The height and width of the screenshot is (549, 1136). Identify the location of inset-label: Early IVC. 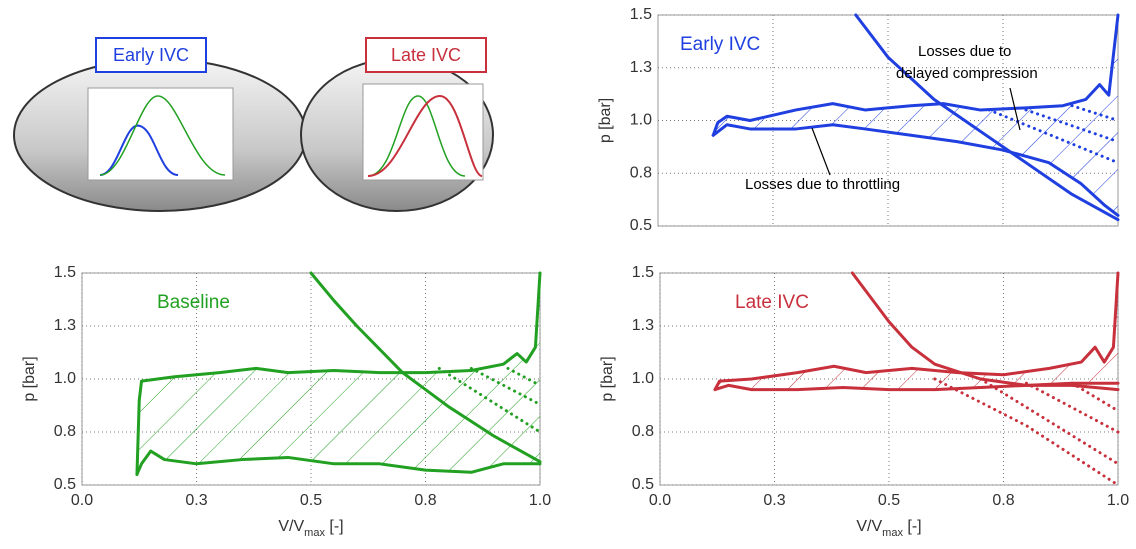
(151, 55).